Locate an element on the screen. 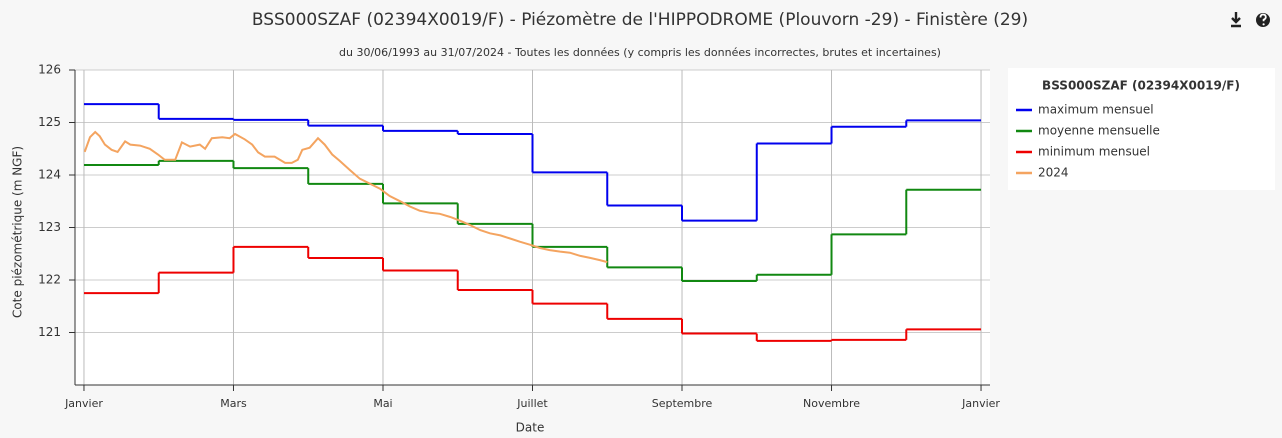  y-axis-title: Cote piézométrique (m NGF) is located at coordinates (18, 232).